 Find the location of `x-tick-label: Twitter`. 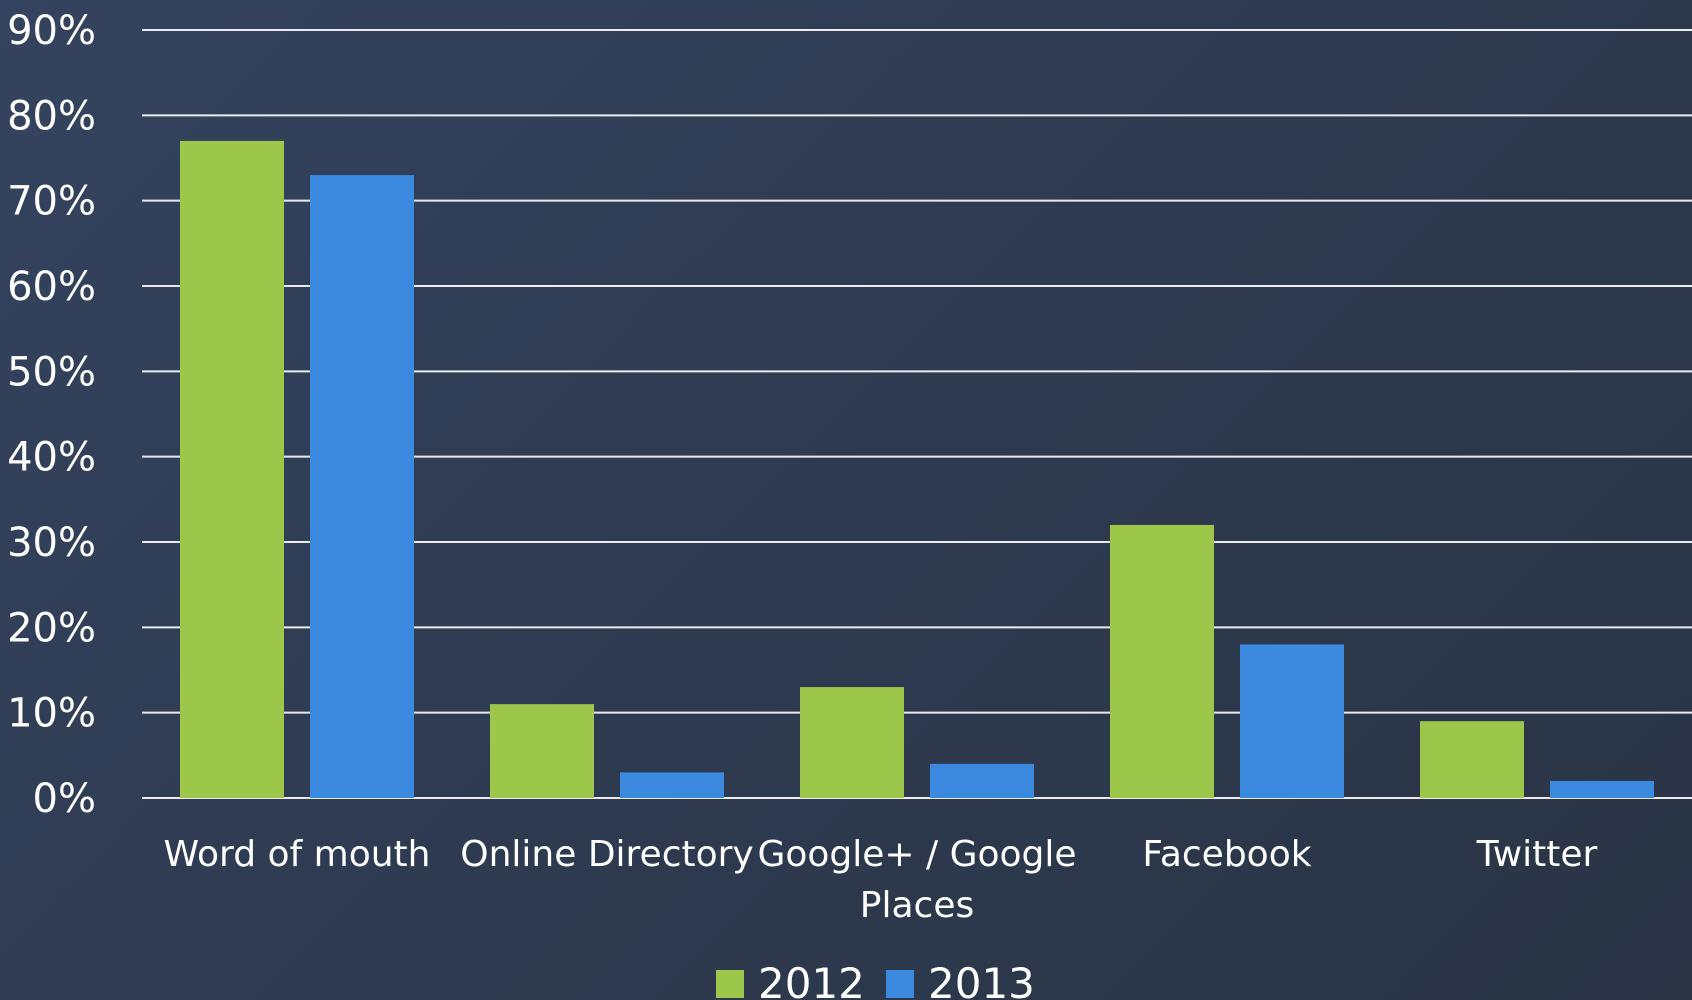

x-tick-label: Twitter is located at coordinates (1537, 854).